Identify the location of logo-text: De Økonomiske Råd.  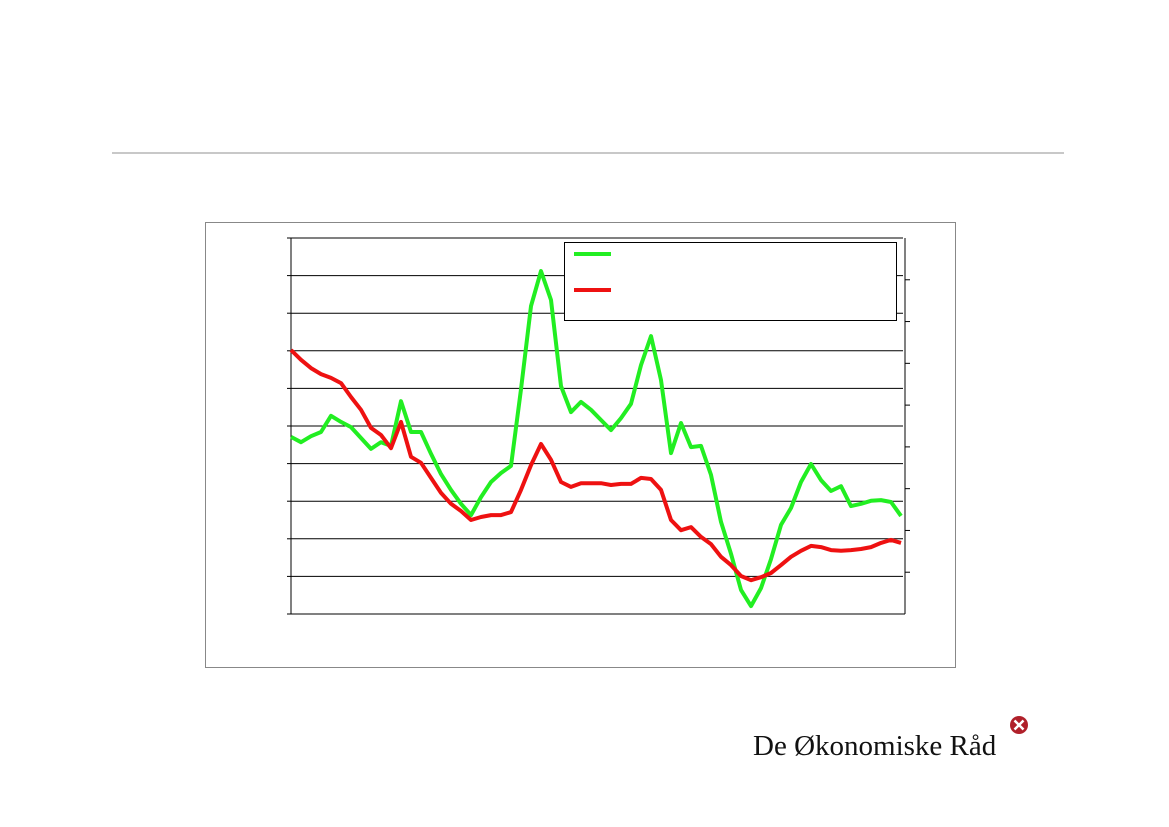
(875, 746).